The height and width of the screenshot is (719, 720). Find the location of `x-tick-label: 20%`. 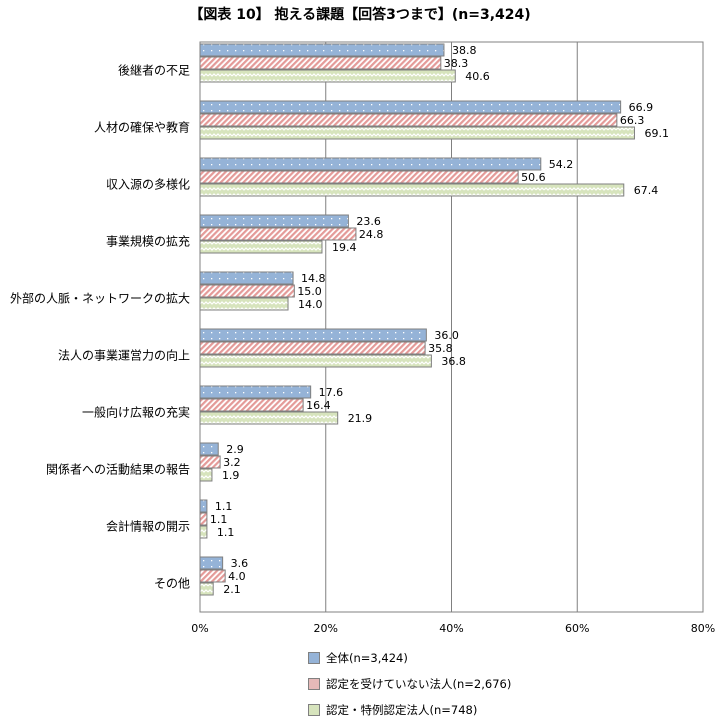

x-tick-label: 20% is located at coordinates (326, 628).